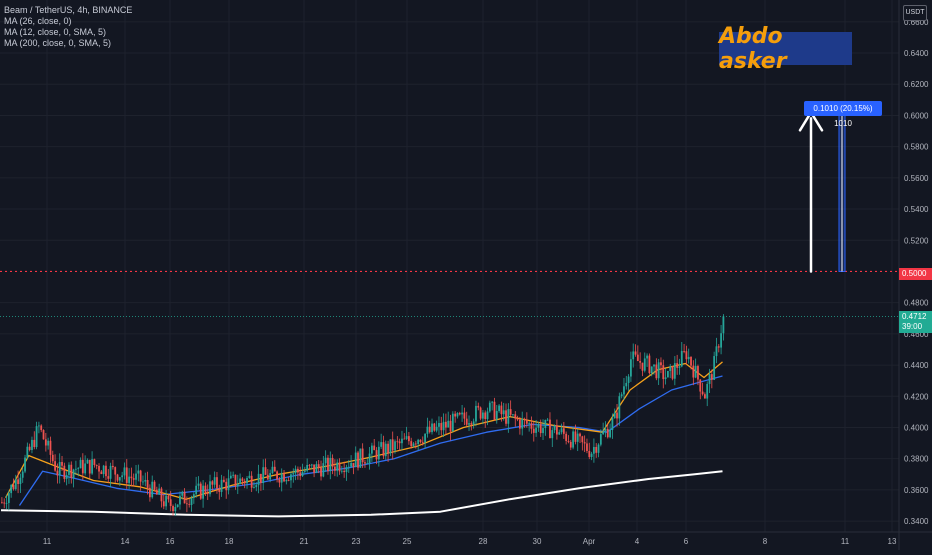 Image resolution: width=932 pixels, height=555 pixels. Describe the element at coordinates (38, 21) in the screenshot. I see `legend-ma-26: MA (26, close, 0)` at that location.